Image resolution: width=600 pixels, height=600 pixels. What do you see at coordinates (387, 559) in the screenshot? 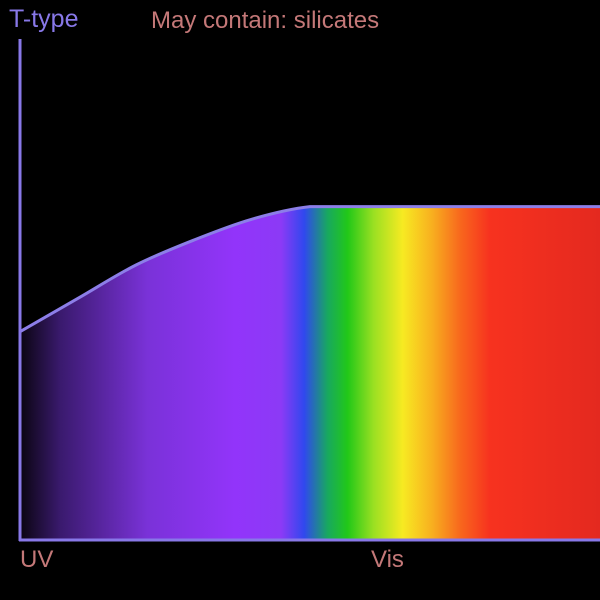
I see `x-tick-label-vis: Vis` at bounding box center [387, 559].